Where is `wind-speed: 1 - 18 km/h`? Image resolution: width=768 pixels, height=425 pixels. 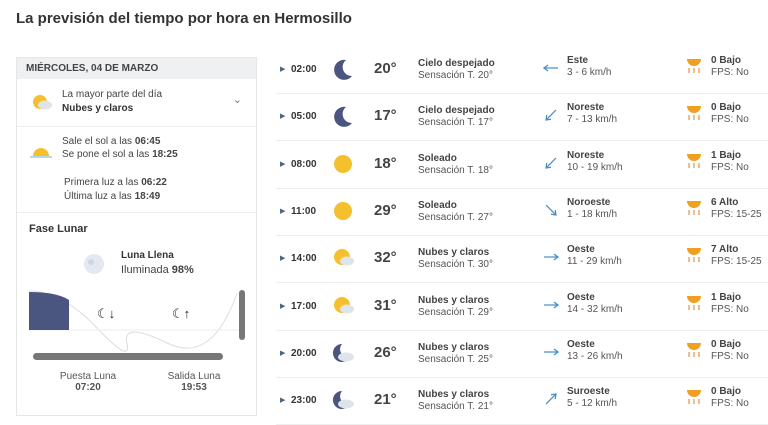
wind-speed: 1 - 18 km/h is located at coordinates (592, 214).